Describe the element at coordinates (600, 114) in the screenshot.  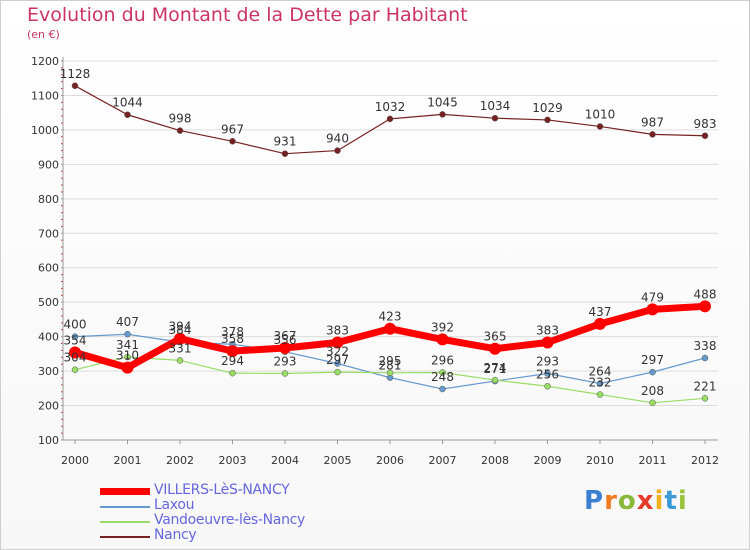
I see `data-label: 1010` at that location.